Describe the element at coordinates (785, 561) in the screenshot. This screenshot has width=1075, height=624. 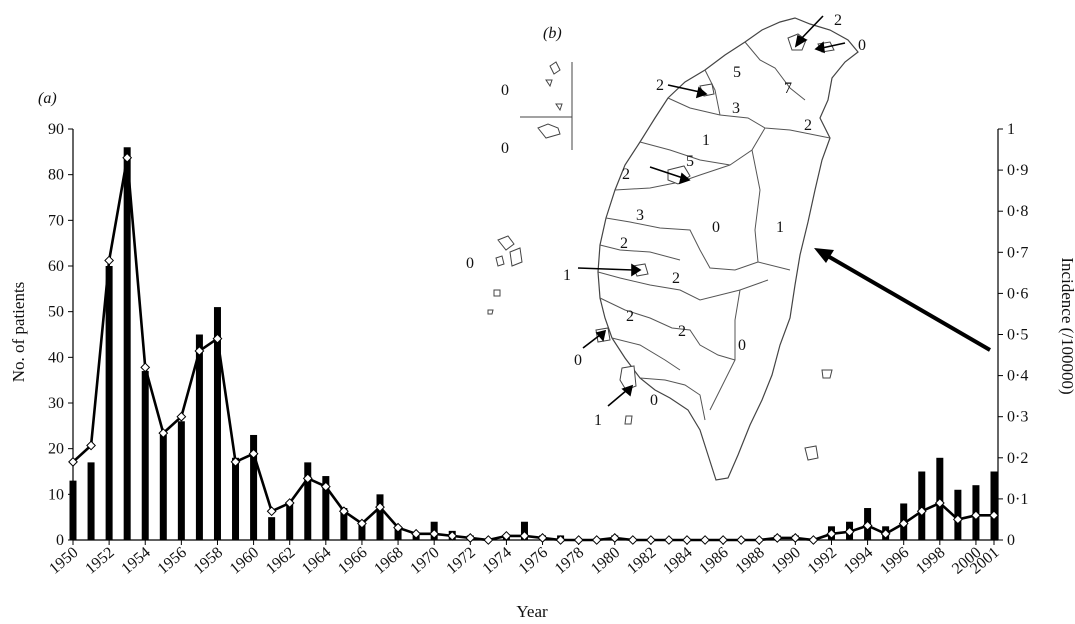
I see `x-tick-label: 1990` at that location.